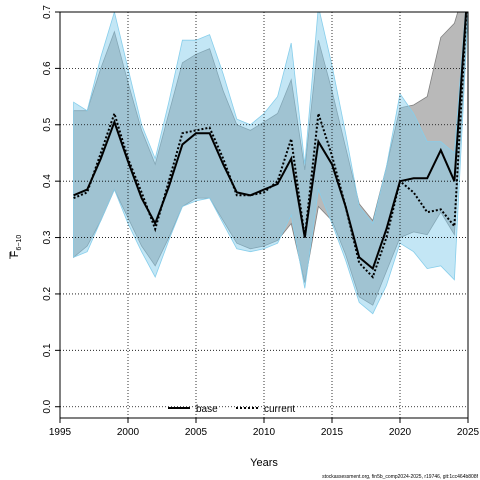 The height and width of the screenshot is (480, 480). Describe the element at coordinates (196, 432) in the screenshot. I see `x-tick-label: 2005` at that location.